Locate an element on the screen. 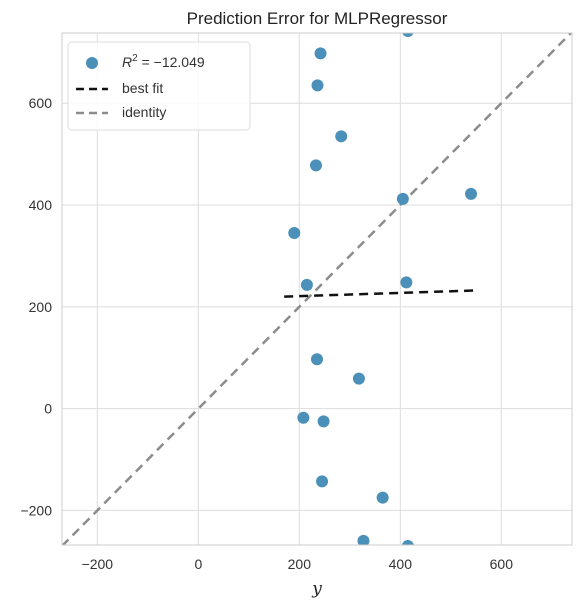 This screenshot has width=580, height=602. y-tick-label: −200 is located at coordinates (36, 510).